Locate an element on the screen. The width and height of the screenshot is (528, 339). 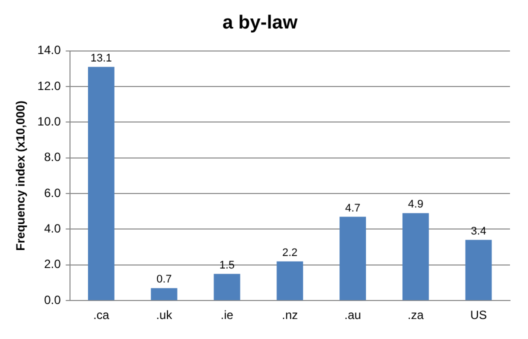
x-tick-label: US is located at coordinates (478, 315).